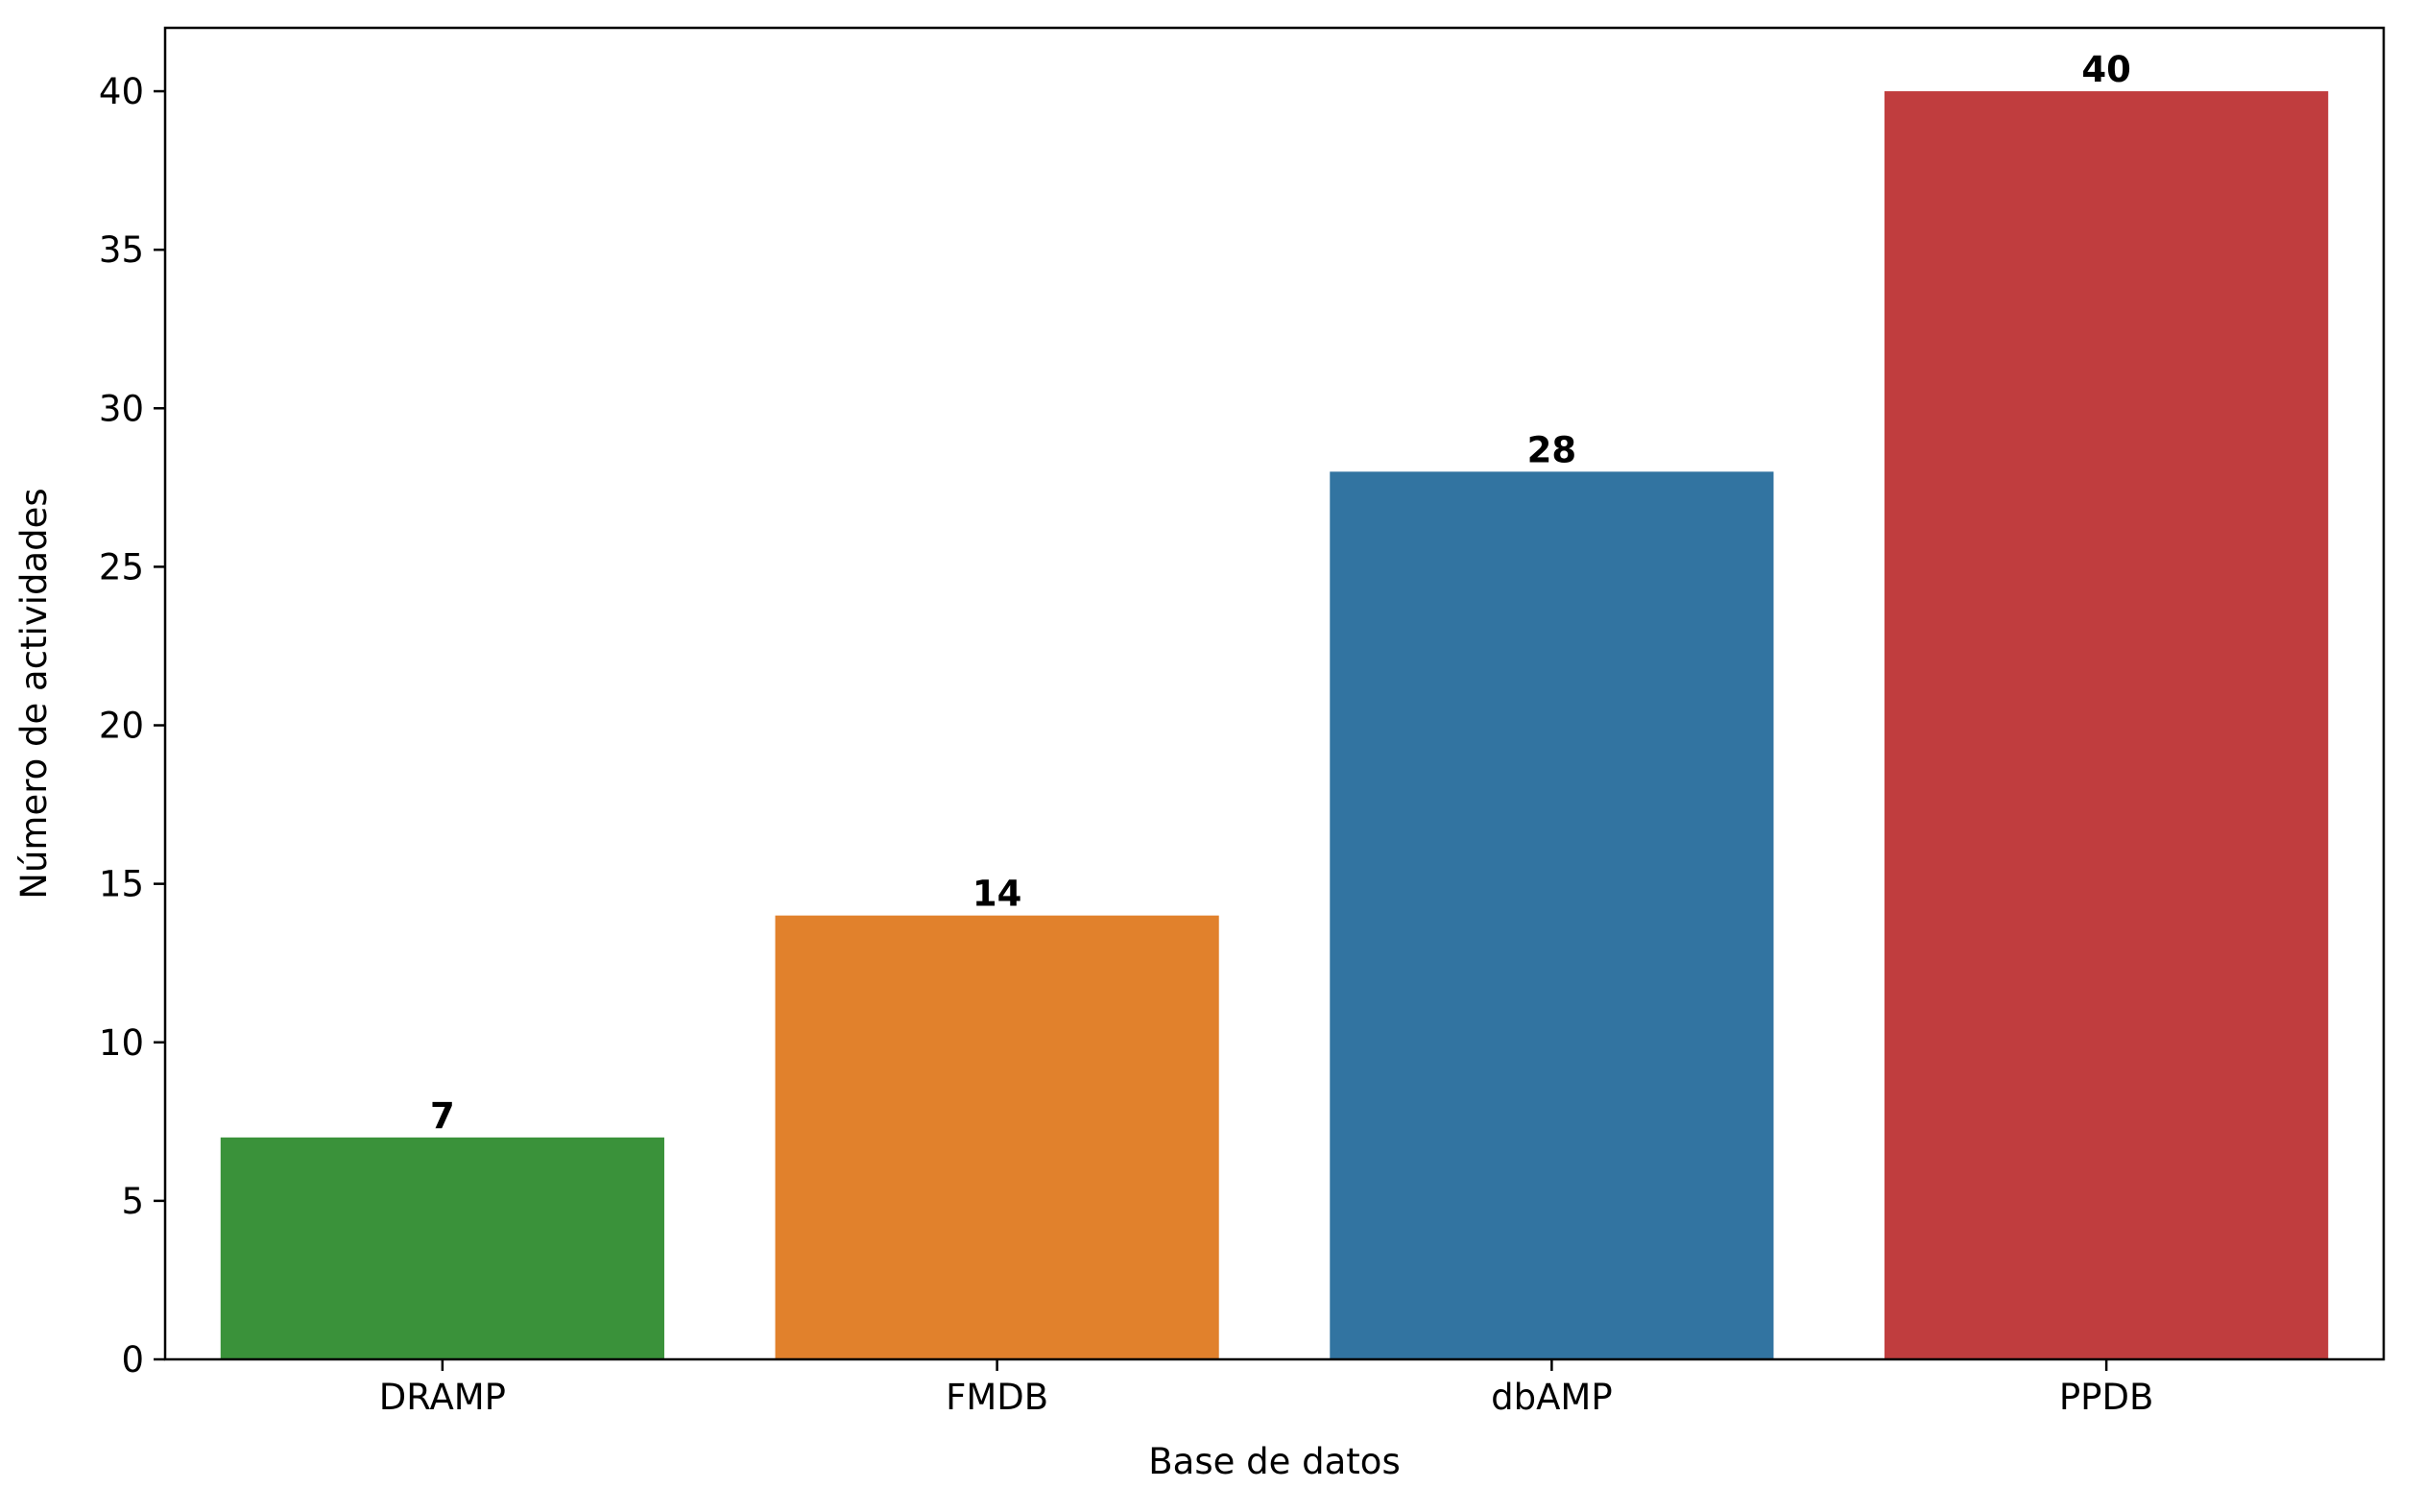 This screenshot has height=1512, width=2424. I want to click on y-axis-title: Número de actividades, so click(34, 693).